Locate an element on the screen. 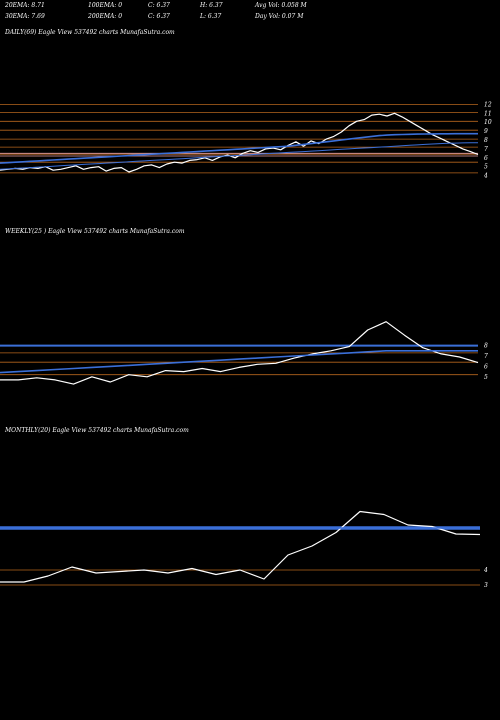  monthly-y-tick-label: 4 is located at coordinates (485, 570).